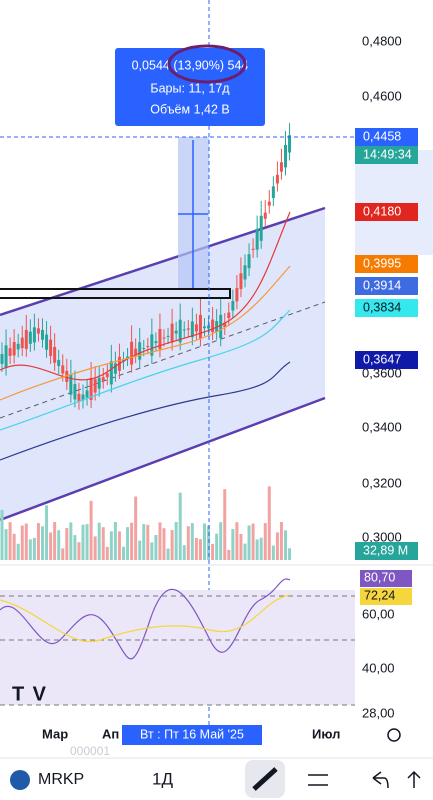 The image size is (433, 800). What do you see at coordinates (163, 360) in the screenshot?
I see `channel-mid` at bounding box center [163, 360].